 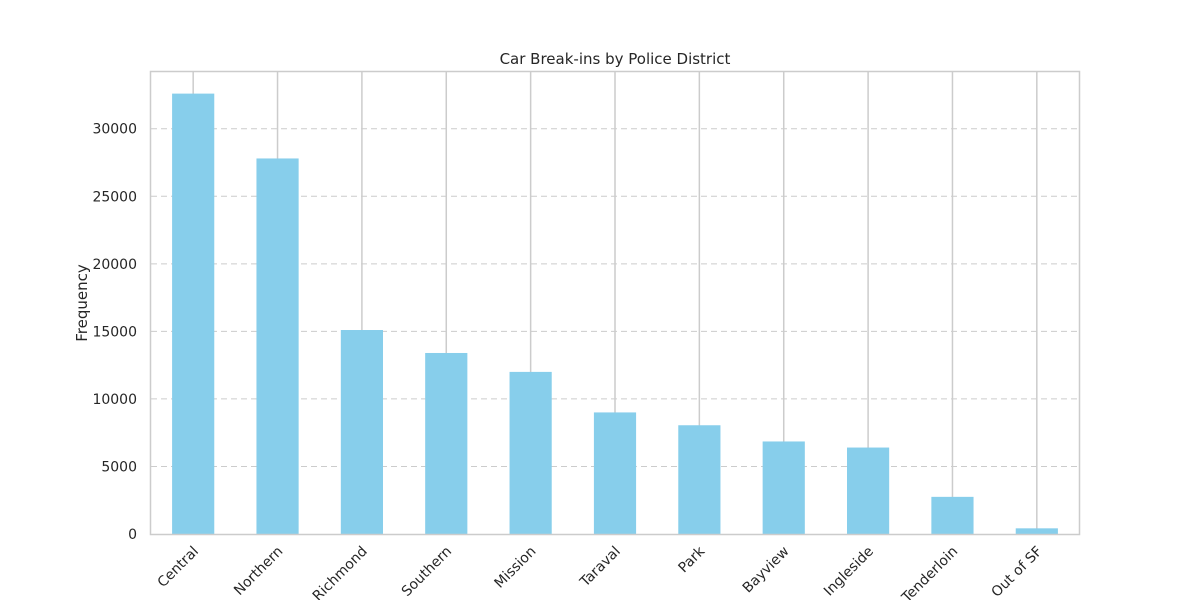 I want to click on y-tick-label: 25000, so click(x=114, y=197).